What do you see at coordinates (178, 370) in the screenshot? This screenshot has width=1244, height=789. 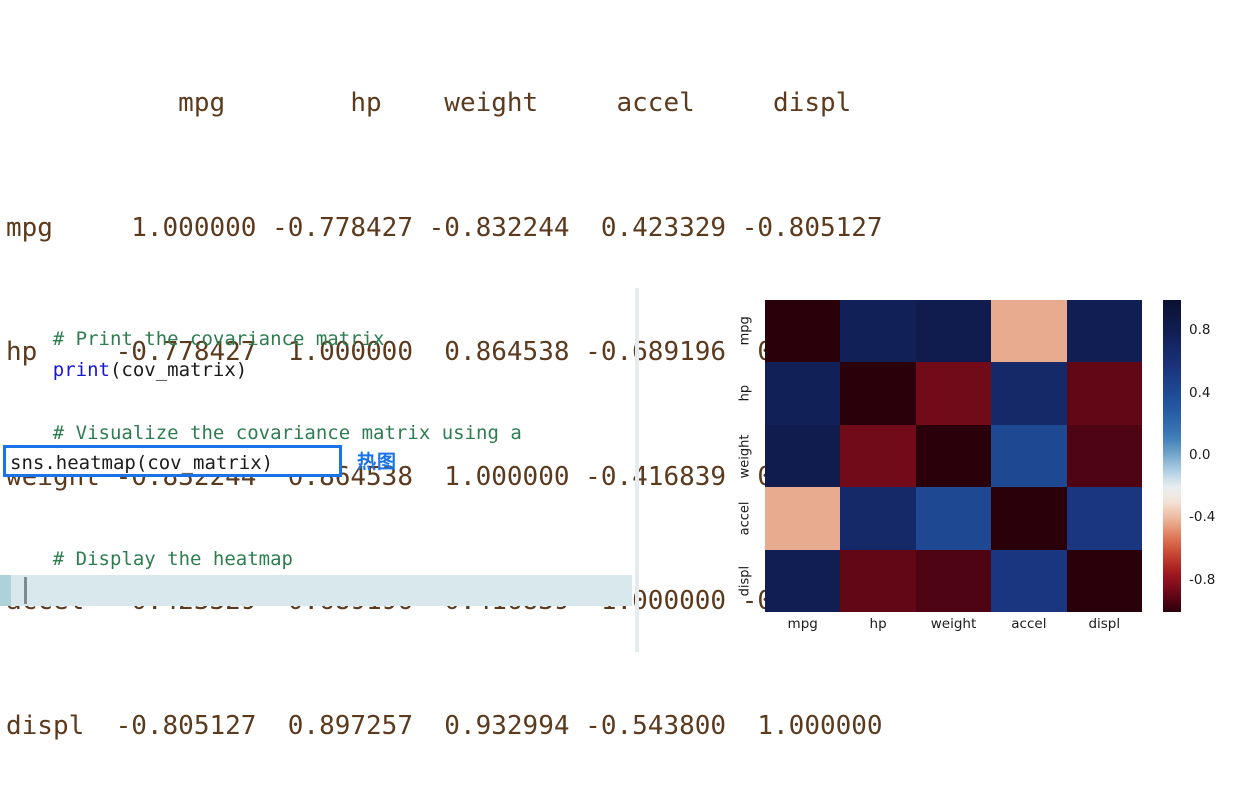 I see `print-arguments: (cov_matrix)` at bounding box center [178, 370].